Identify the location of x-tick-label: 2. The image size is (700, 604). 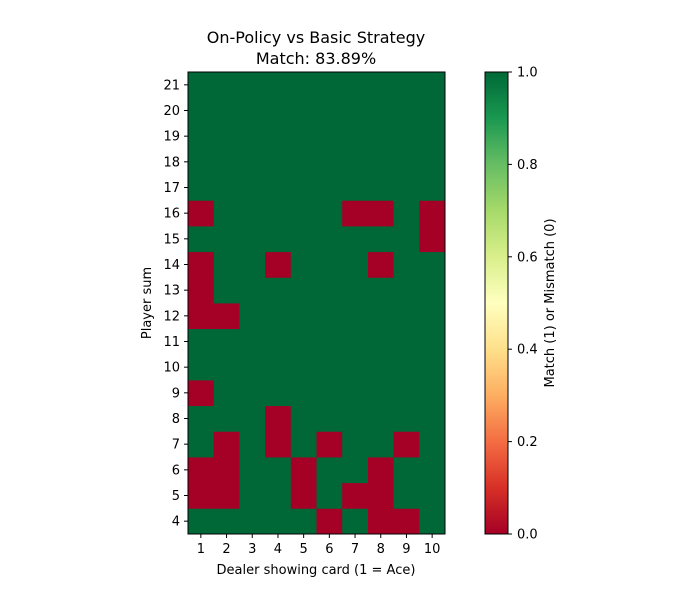
(226, 549).